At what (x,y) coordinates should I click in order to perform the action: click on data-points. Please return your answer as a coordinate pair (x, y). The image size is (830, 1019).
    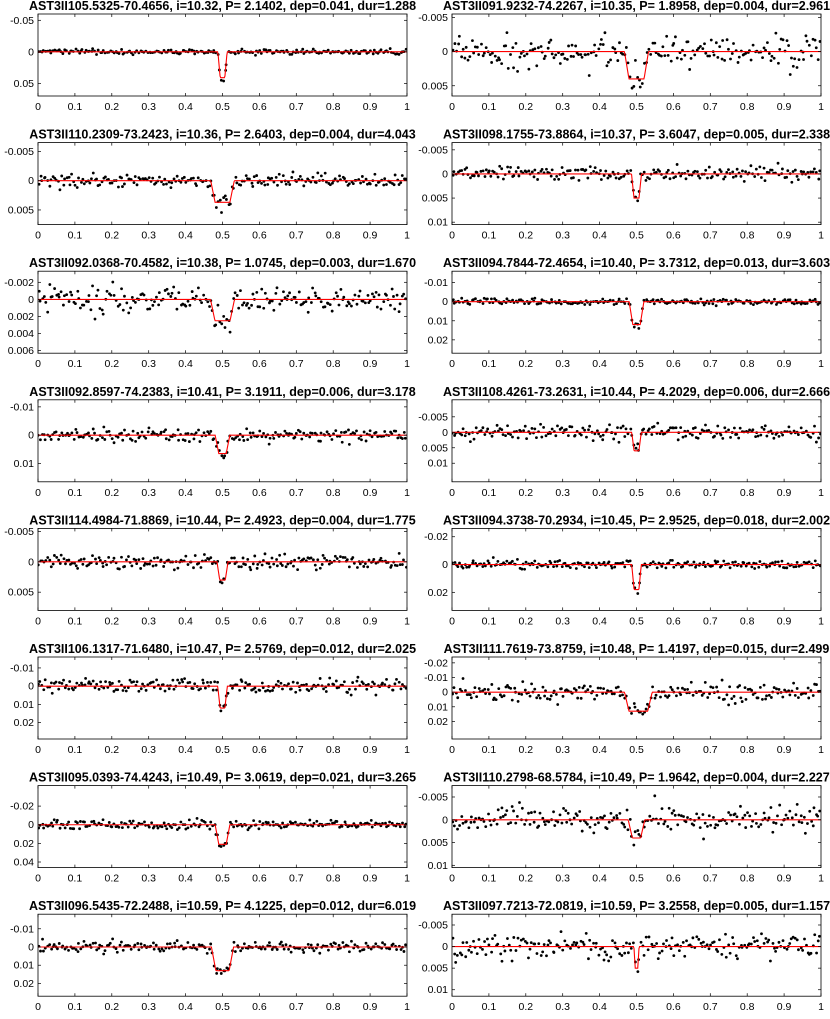
    Looking at the image, I should click on (636, 436).